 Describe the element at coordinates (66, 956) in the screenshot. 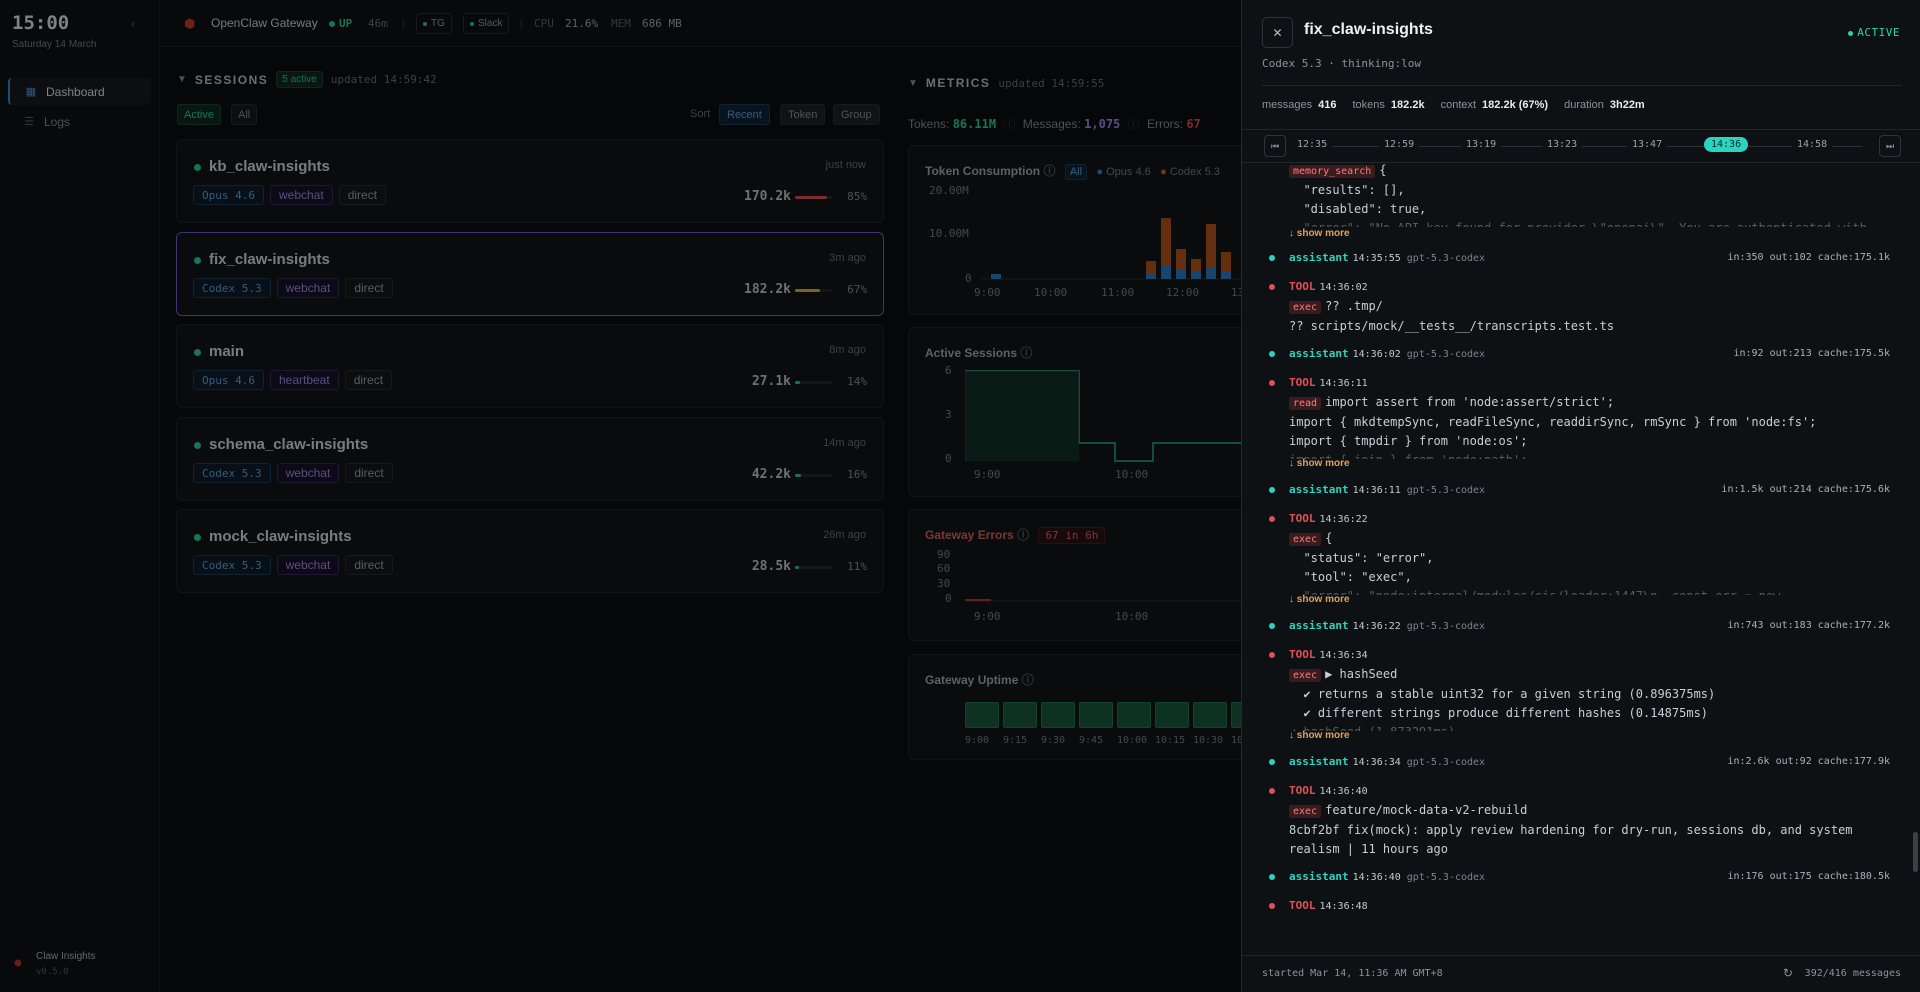

I see `brand-name: Claw Insights` at that location.